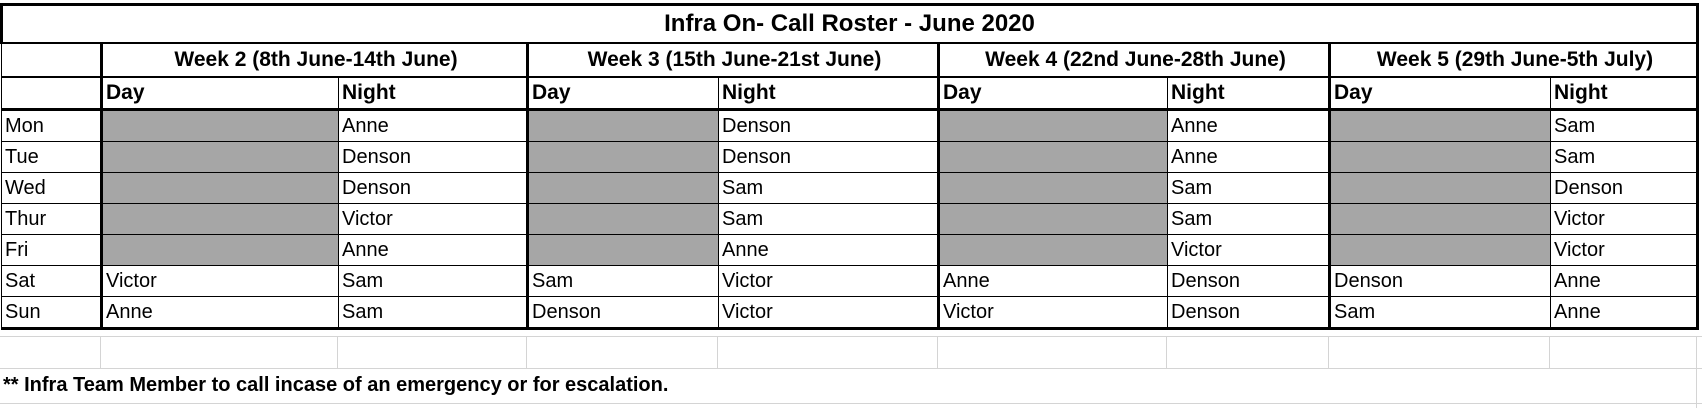 The width and height of the screenshot is (1702, 408). I want to click on week-3-header: Week 3 (15th June-21st June), so click(733, 60).